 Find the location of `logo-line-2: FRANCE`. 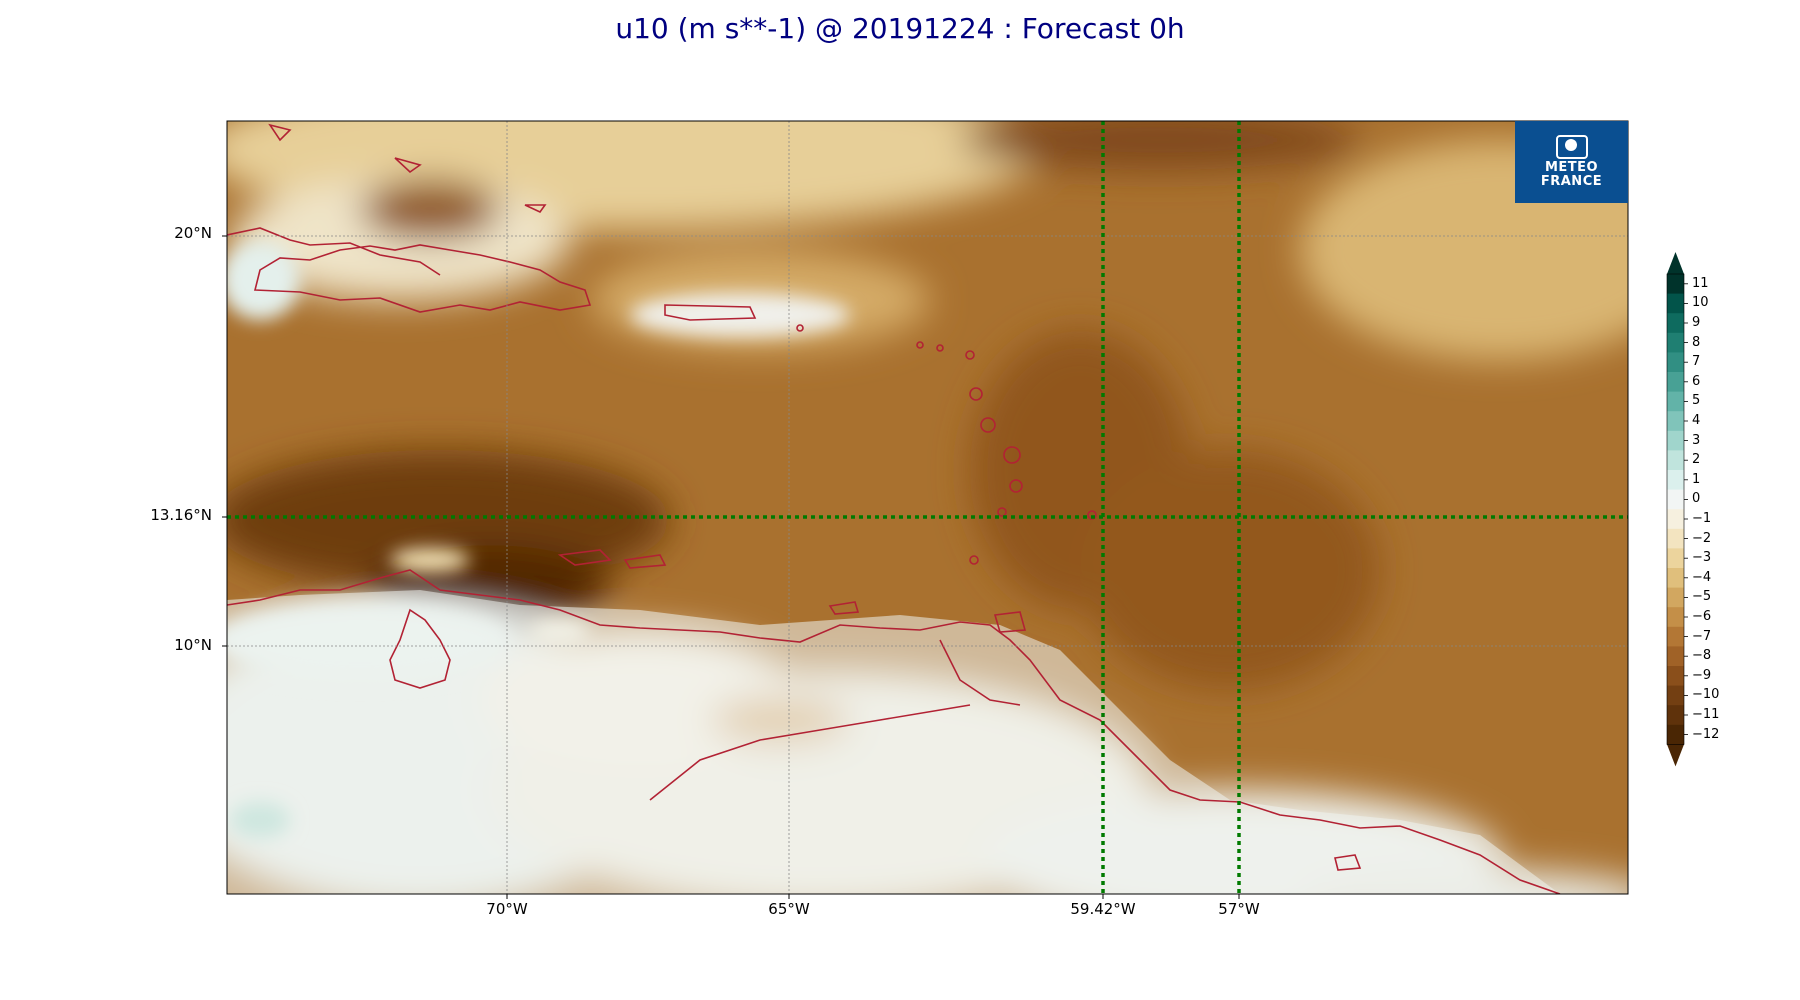

logo-line-2: FRANCE is located at coordinates (1571, 181).